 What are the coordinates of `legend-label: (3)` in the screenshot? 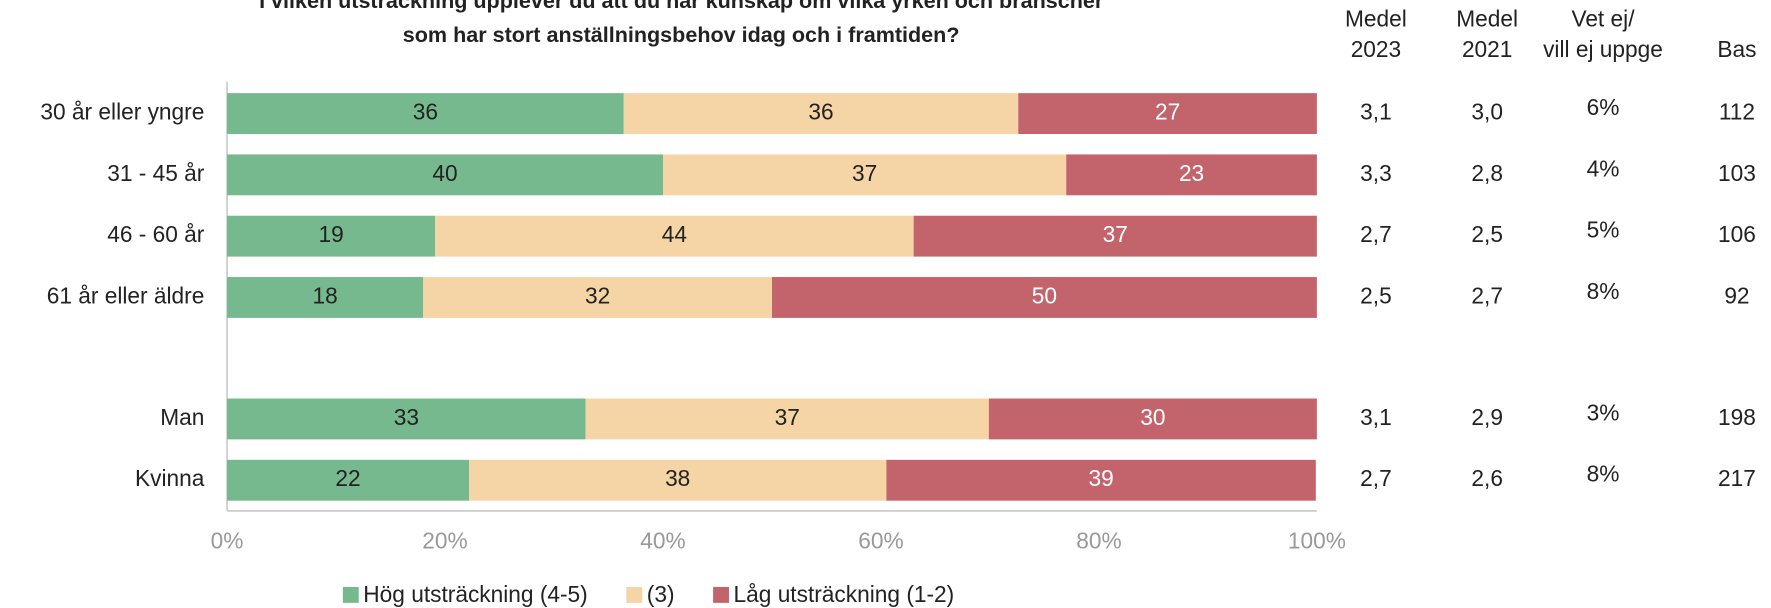 It's located at (661, 594).